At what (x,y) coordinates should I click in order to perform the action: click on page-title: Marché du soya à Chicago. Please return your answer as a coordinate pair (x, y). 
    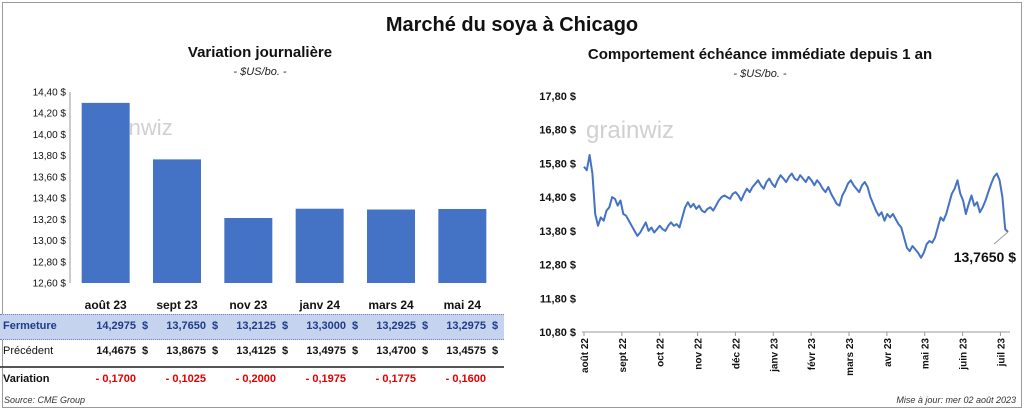
    Looking at the image, I should click on (512, 25).